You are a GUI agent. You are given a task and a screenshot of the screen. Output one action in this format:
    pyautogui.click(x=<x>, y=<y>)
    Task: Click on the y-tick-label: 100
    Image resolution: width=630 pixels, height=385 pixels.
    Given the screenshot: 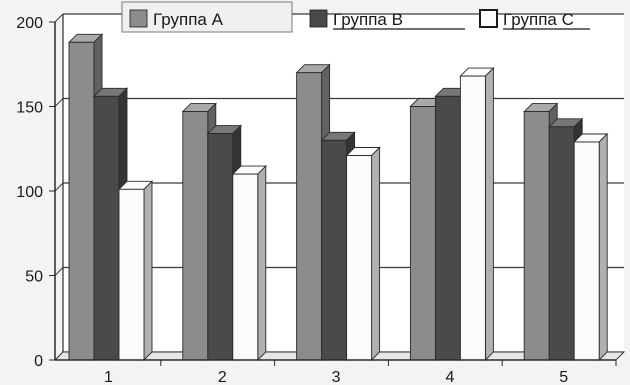 What is the action you would take?
    pyautogui.click(x=29, y=192)
    